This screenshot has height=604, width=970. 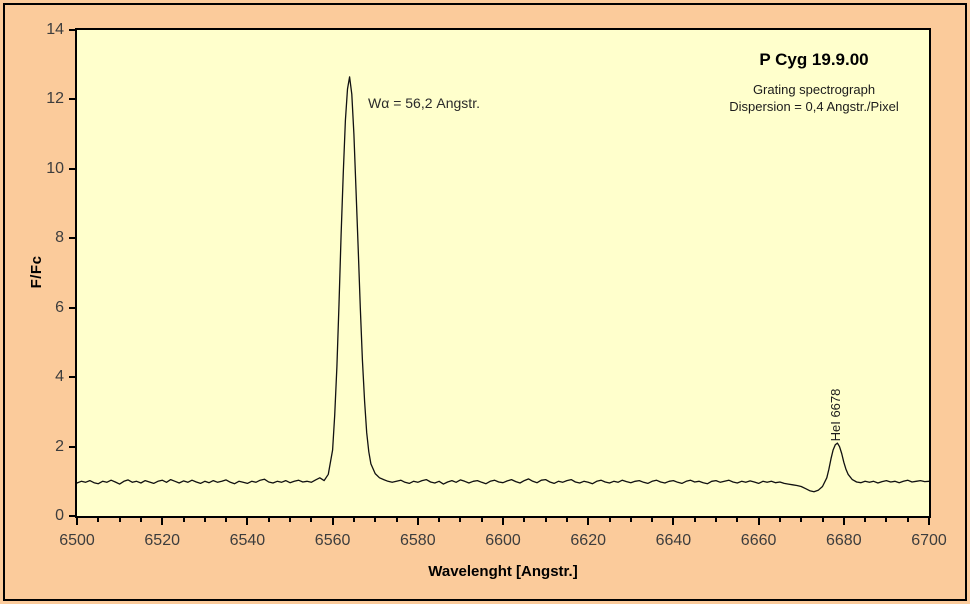 I want to click on x-tick-label: 6560, so click(x=332, y=540).